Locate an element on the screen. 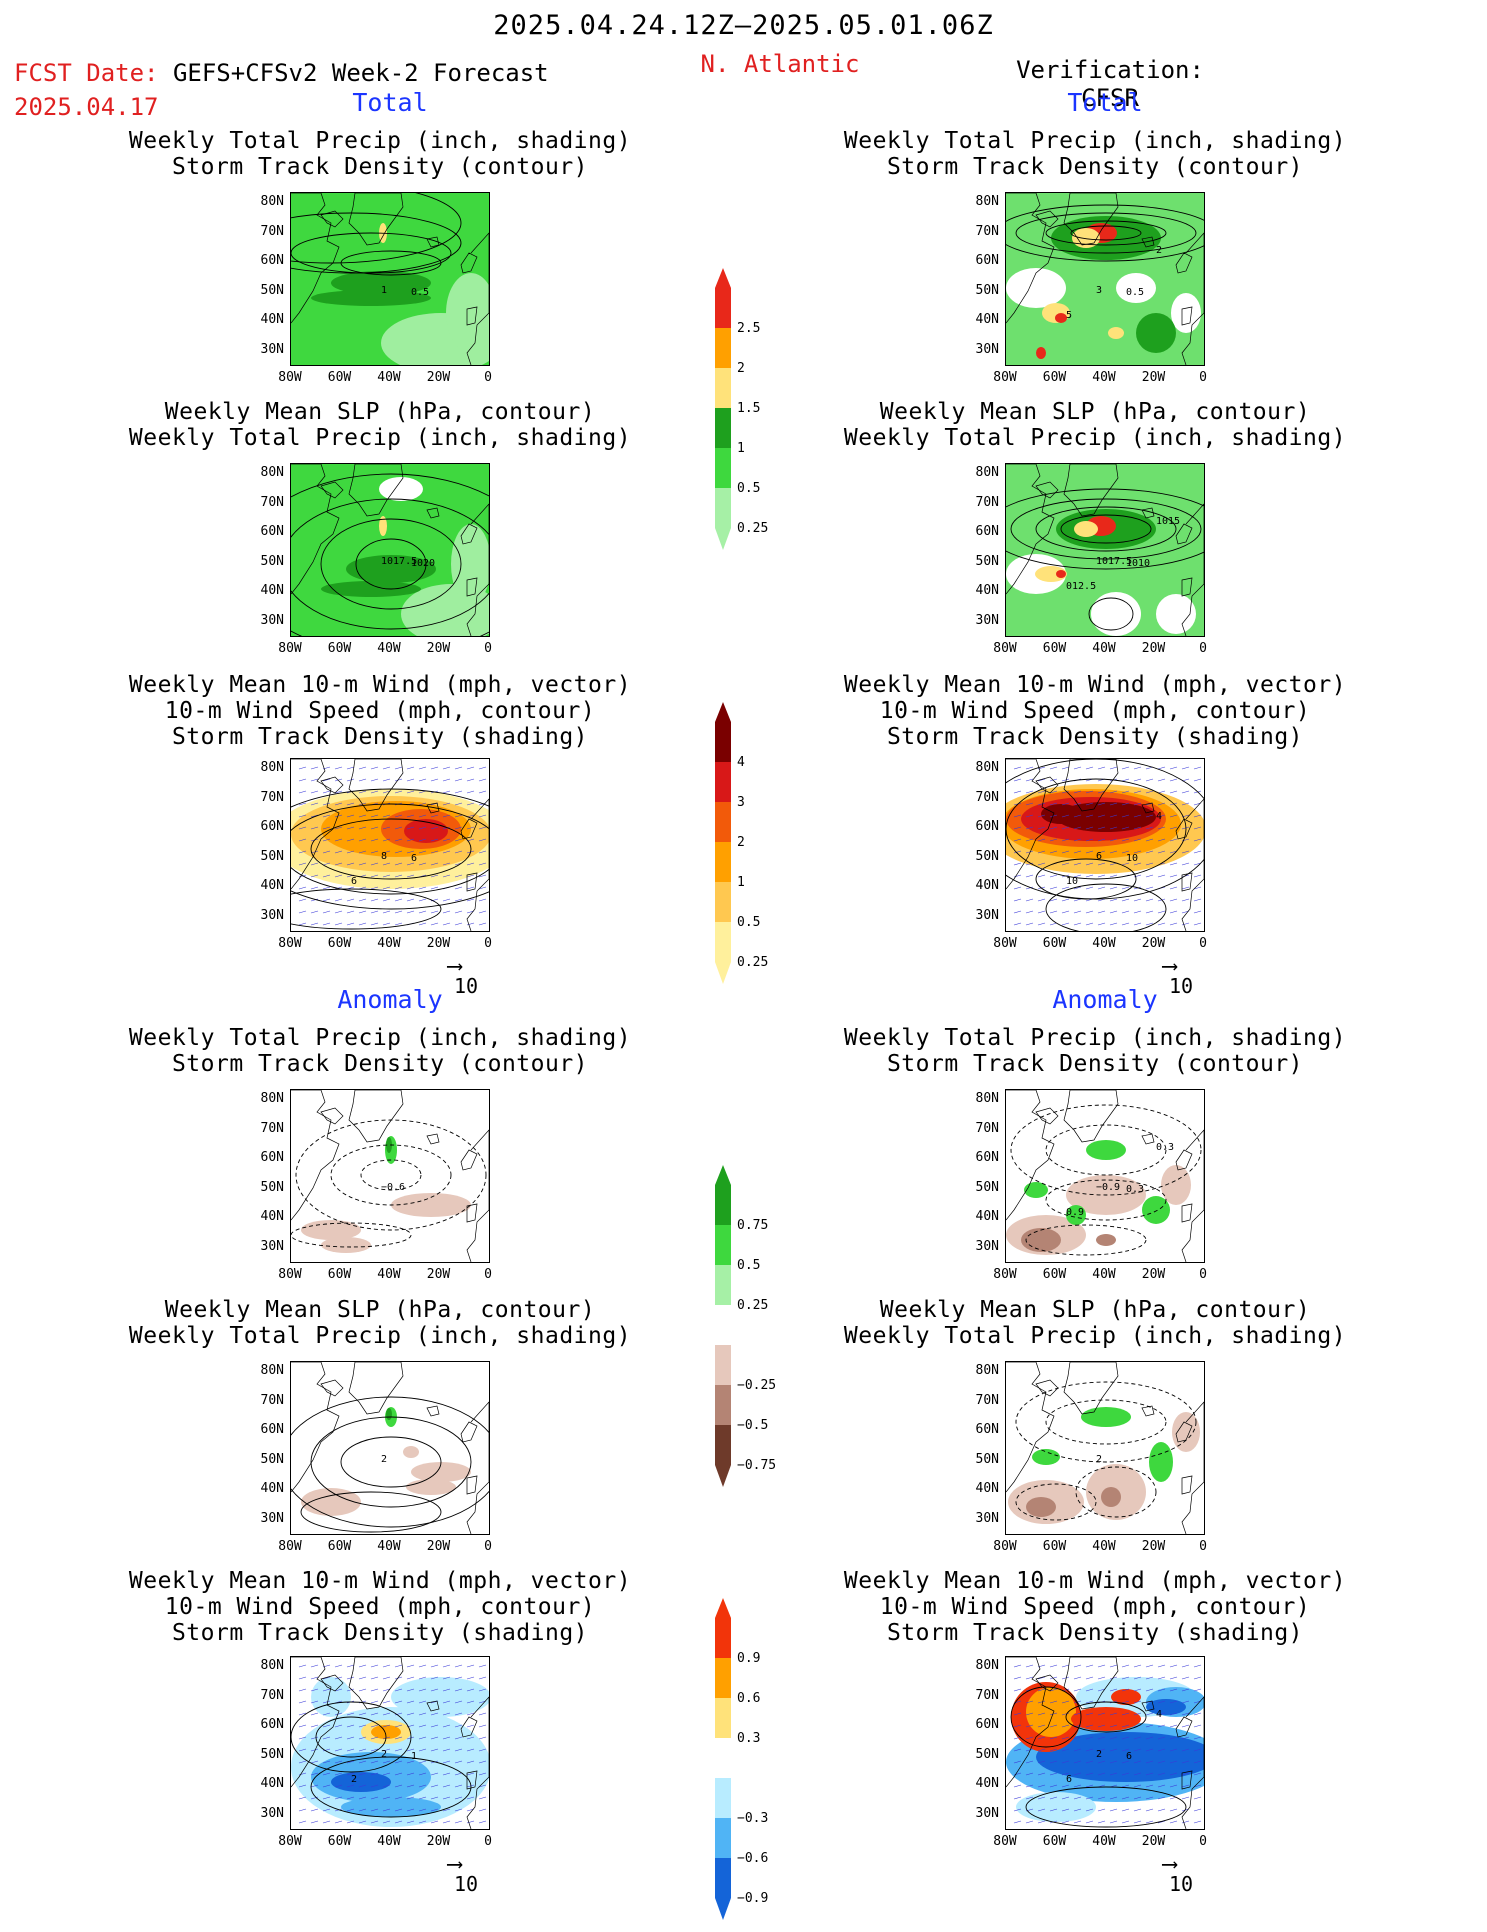  contour-label: 0.3 is located at coordinates (1135, 1189).